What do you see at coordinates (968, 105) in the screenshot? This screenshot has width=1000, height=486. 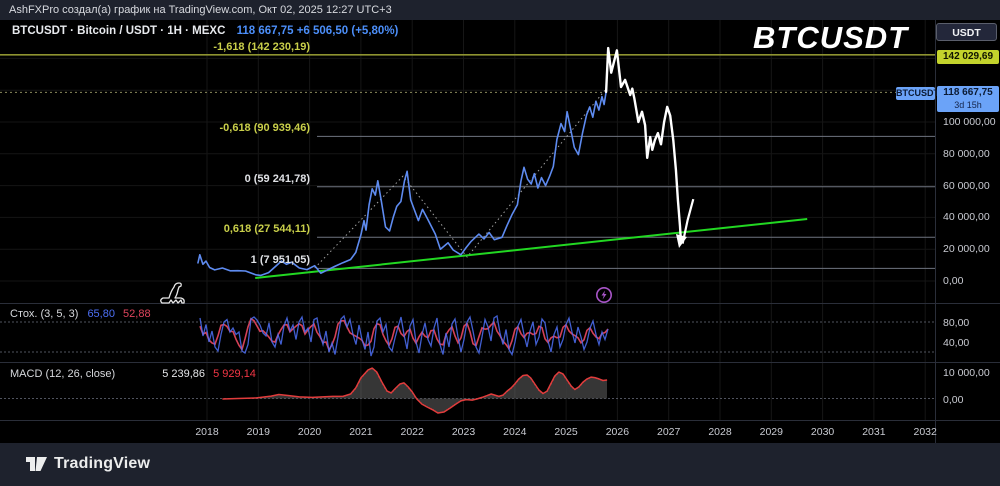 I see `bar-countdown: 3d 15h` at bounding box center [968, 105].